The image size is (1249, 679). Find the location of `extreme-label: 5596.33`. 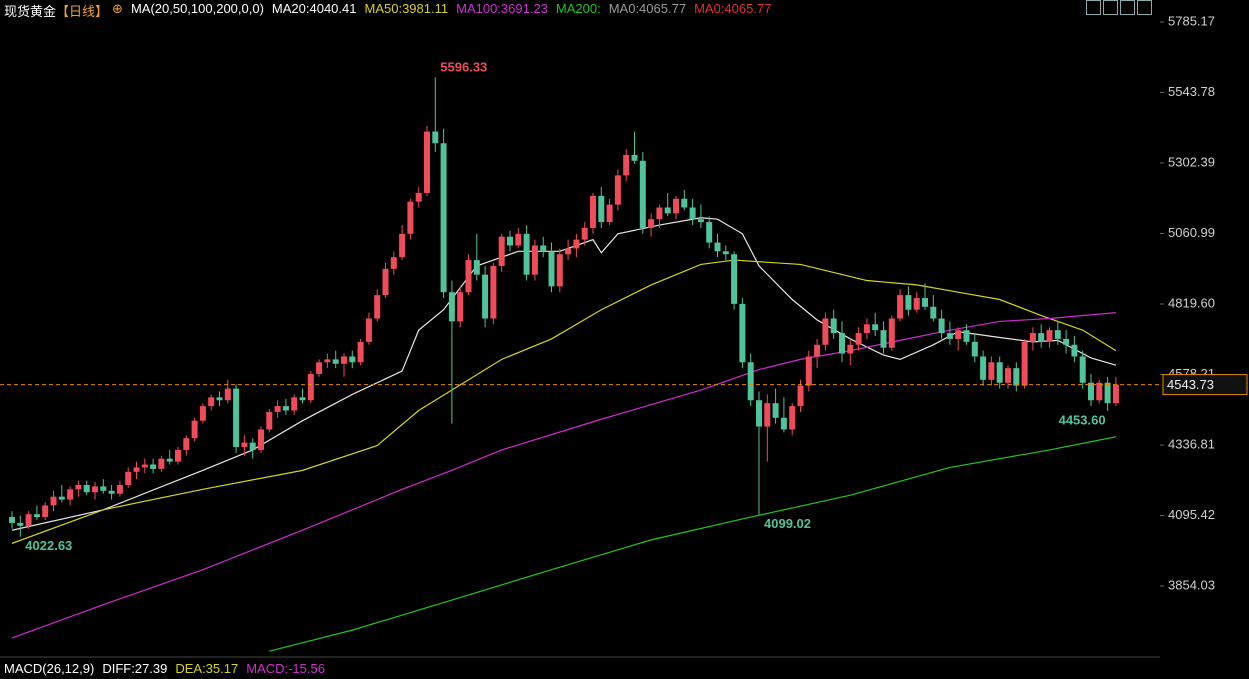

extreme-label: 5596.33 is located at coordinates (463, 67).